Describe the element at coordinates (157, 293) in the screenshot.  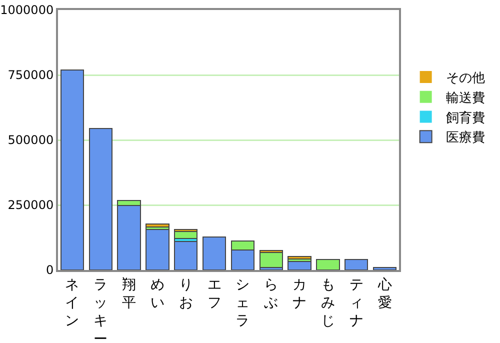
I see `x-tick-label: めい` at that location.